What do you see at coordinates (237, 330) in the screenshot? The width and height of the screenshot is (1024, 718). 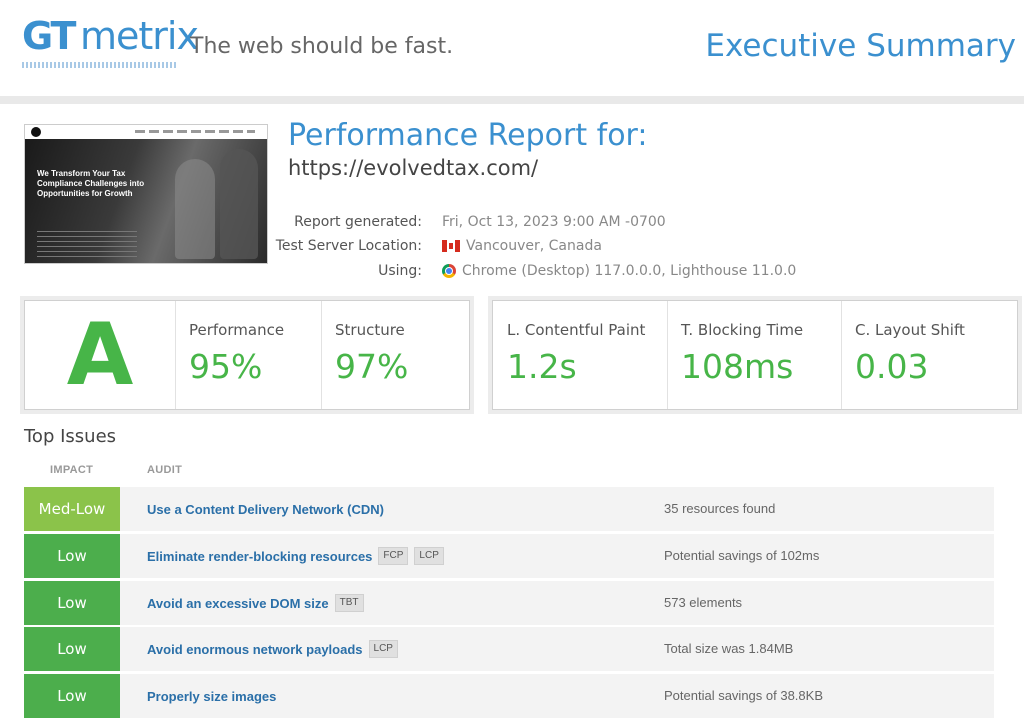 I see `metric-label: Performance` at bounding box center [237, 330].